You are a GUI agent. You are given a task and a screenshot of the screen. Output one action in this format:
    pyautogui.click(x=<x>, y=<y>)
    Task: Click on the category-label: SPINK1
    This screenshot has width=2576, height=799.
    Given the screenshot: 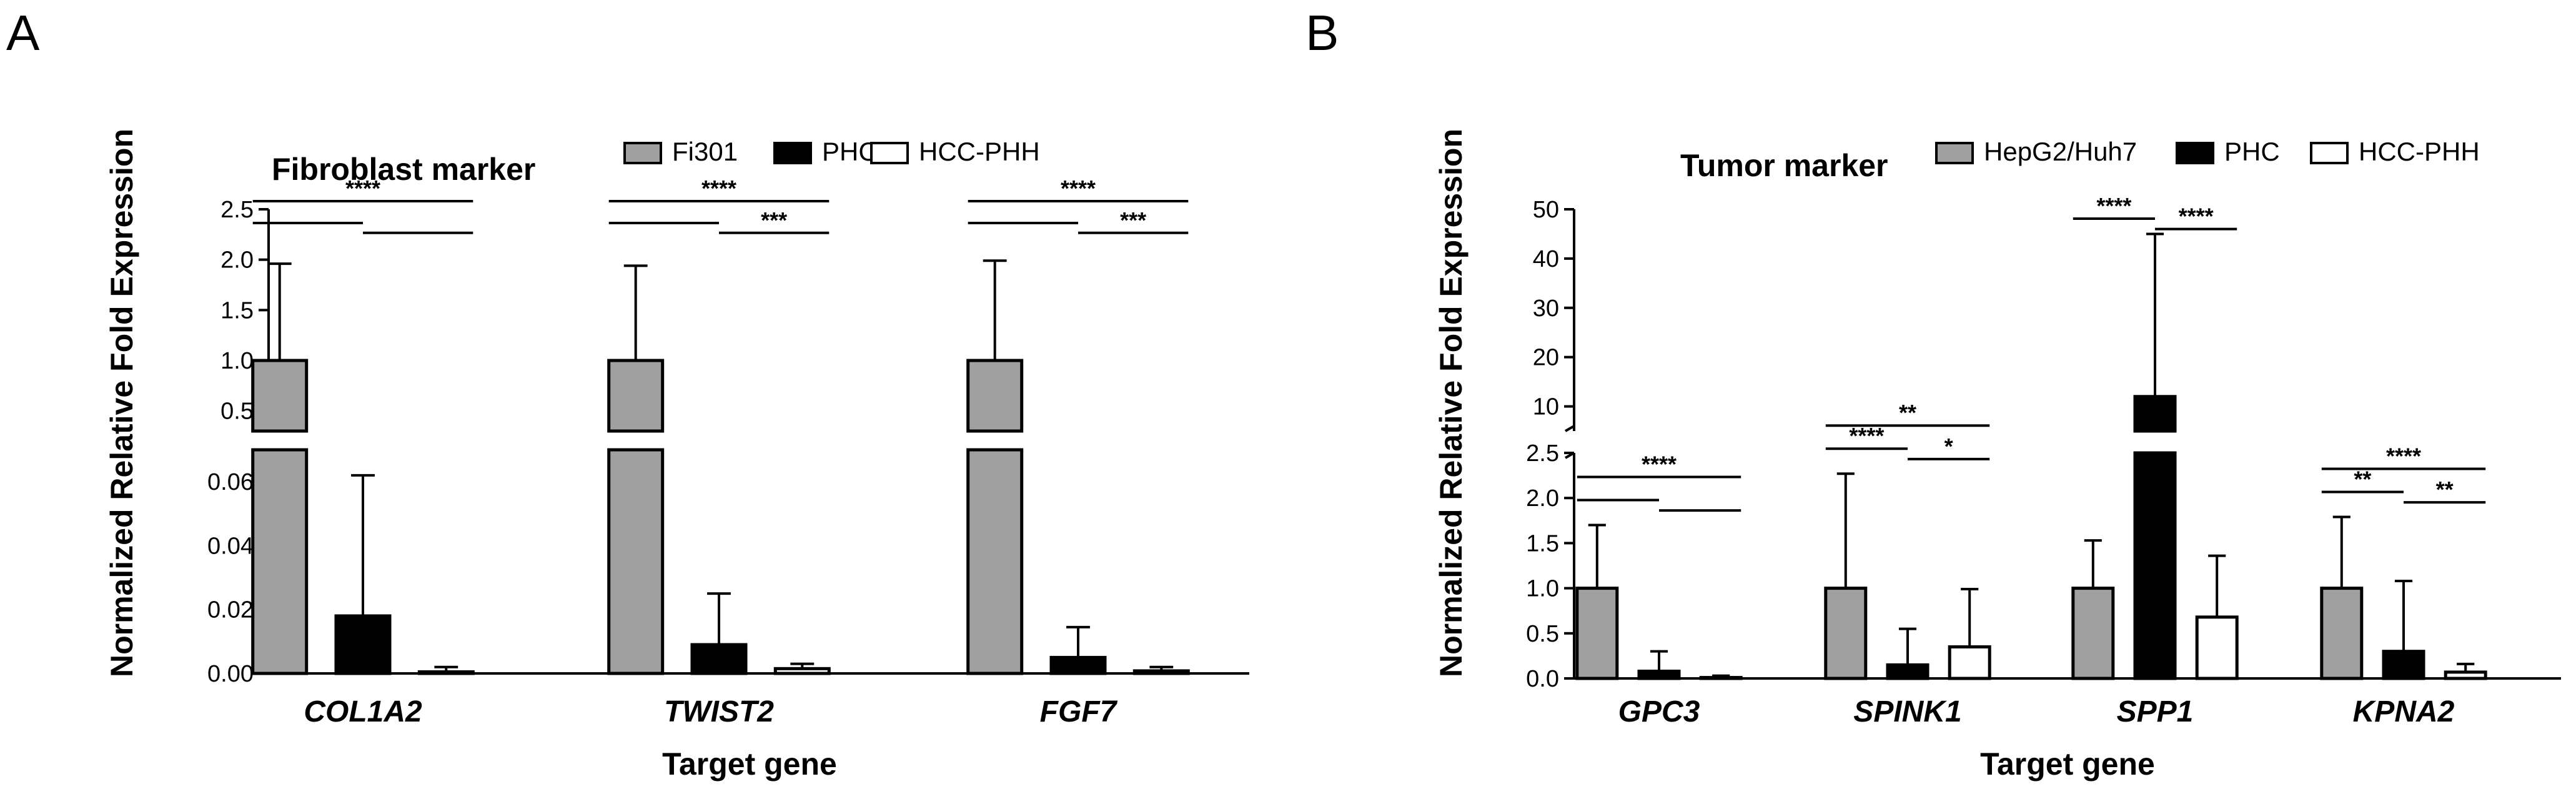 What is the action you would take?
    pyautogui.click(x=1907, y=712)
    